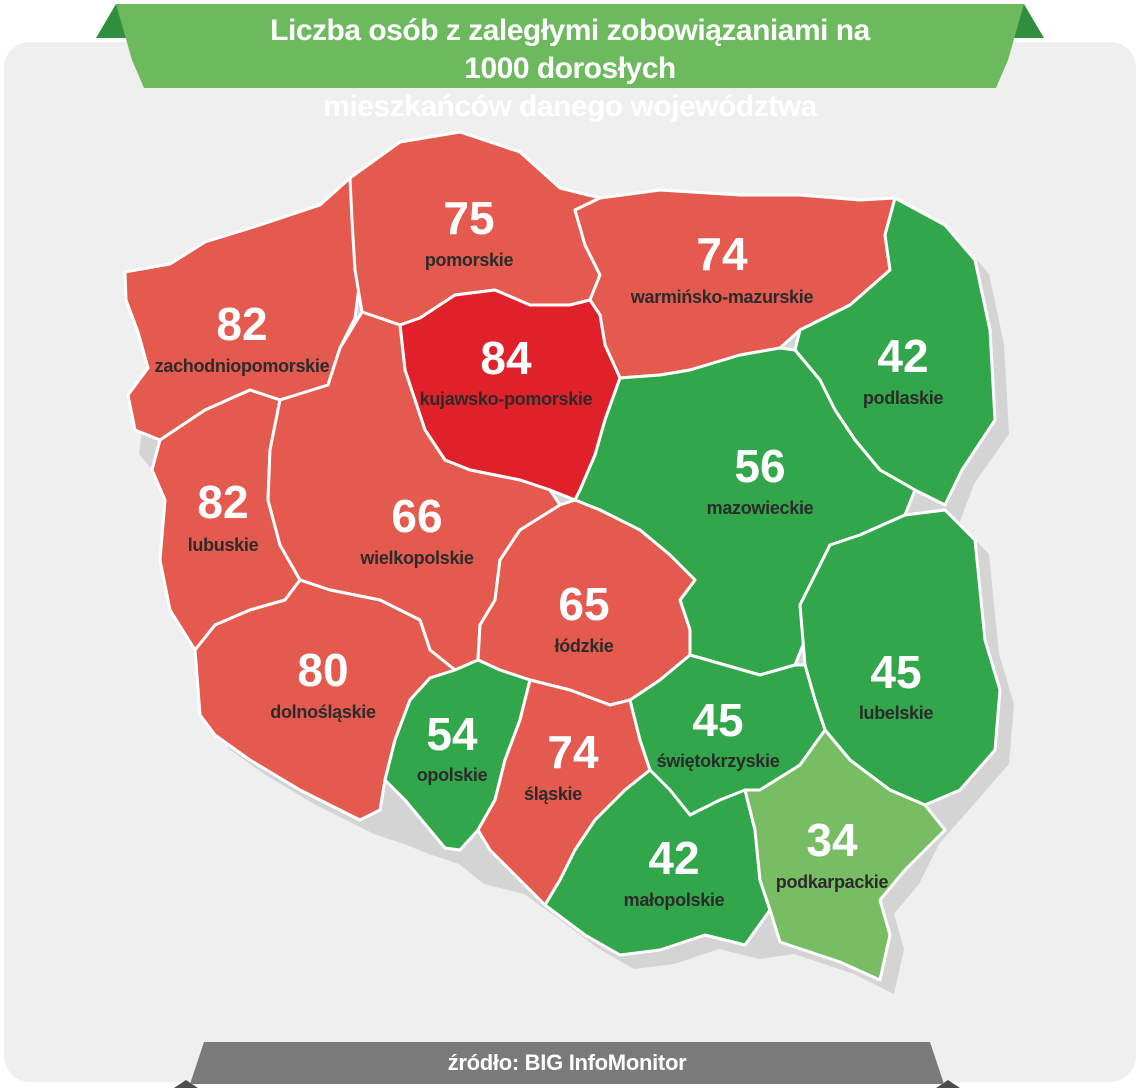 This screenshot has height=1092, width=1140. What do you see at coordinates (760, 508) in the screenshot?
I see `label-mazowieckie: mazowieckie` at bounding box center [760, 508].